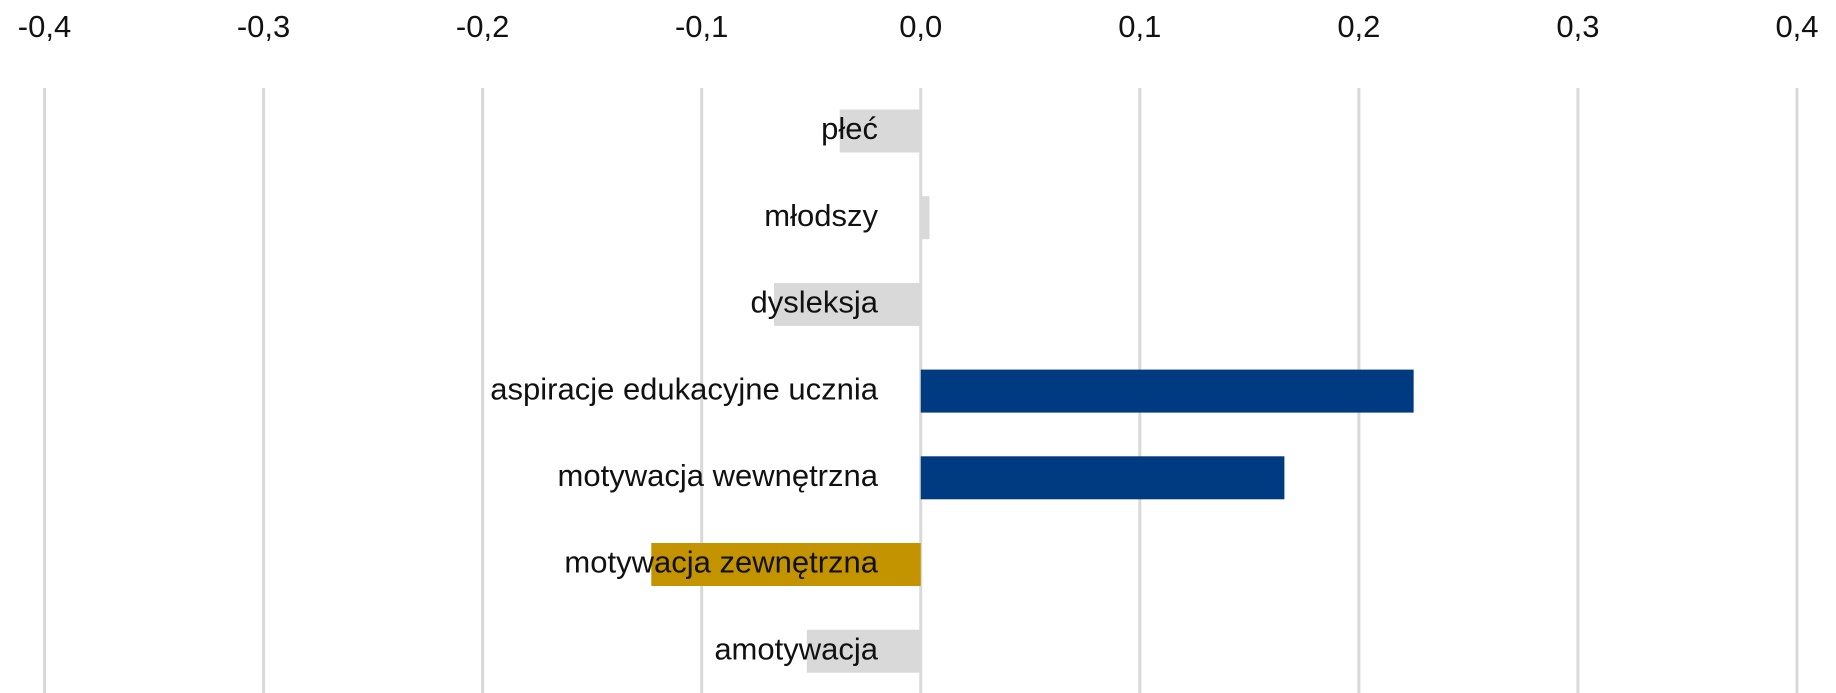 The height and width of the screenshot is (693, 1836). I want to click on y-tick-label: amotywacja, so click(796, 648).